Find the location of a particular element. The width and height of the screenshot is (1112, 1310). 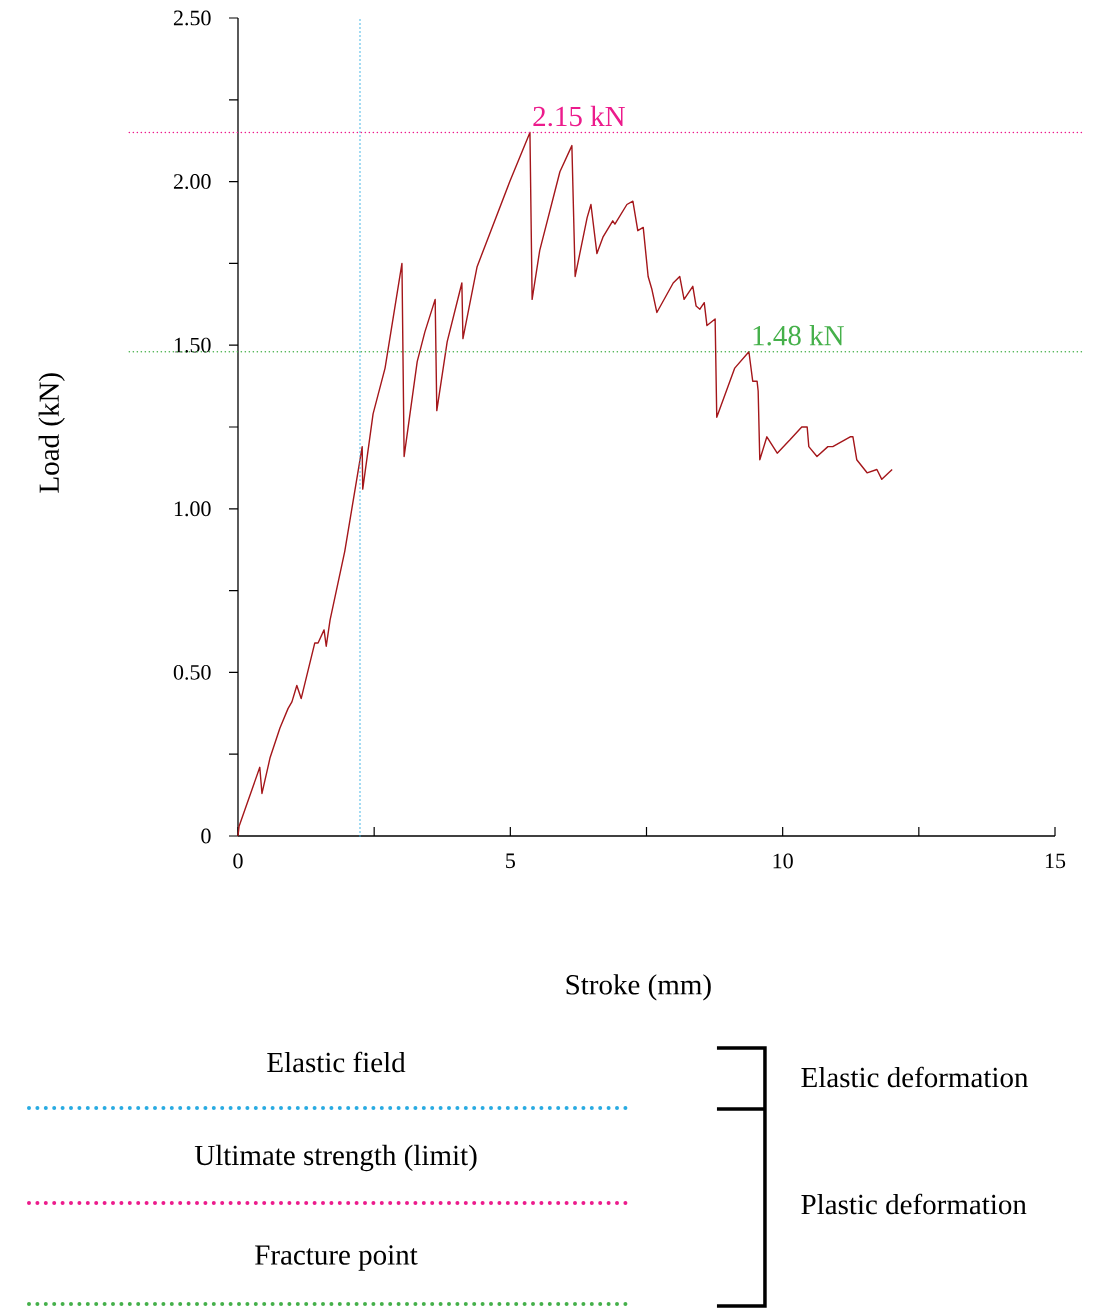

ref-line-label: 2.15 kN is located at coordinates (579, 116).